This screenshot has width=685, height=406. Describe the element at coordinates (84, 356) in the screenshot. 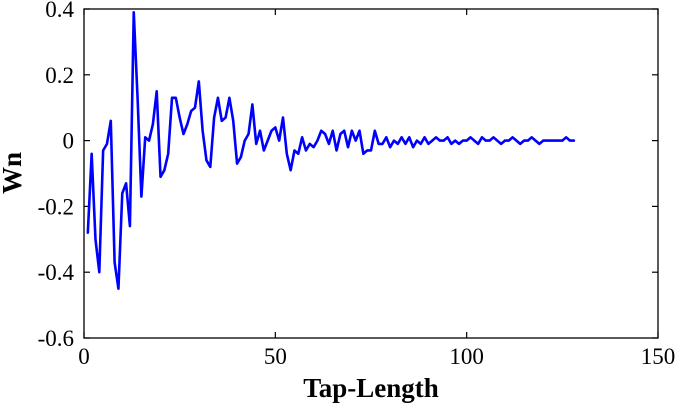

I see `x-tick-label: 0` at that location.